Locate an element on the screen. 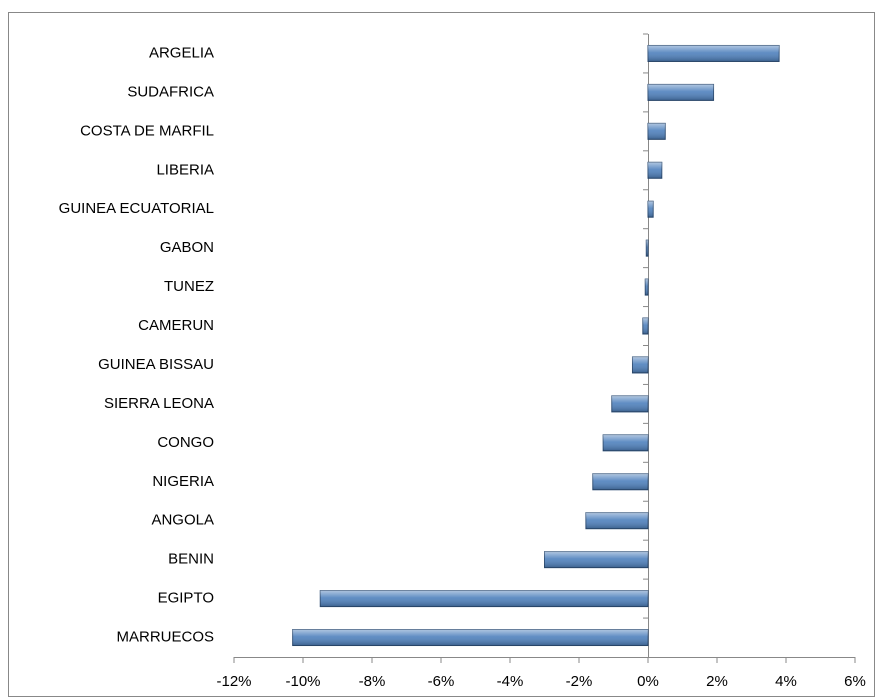 Image resolution: width=876 pixels, height=698 pixels. y-tick-label: CAMERUN is located at coordinates (176, 325).